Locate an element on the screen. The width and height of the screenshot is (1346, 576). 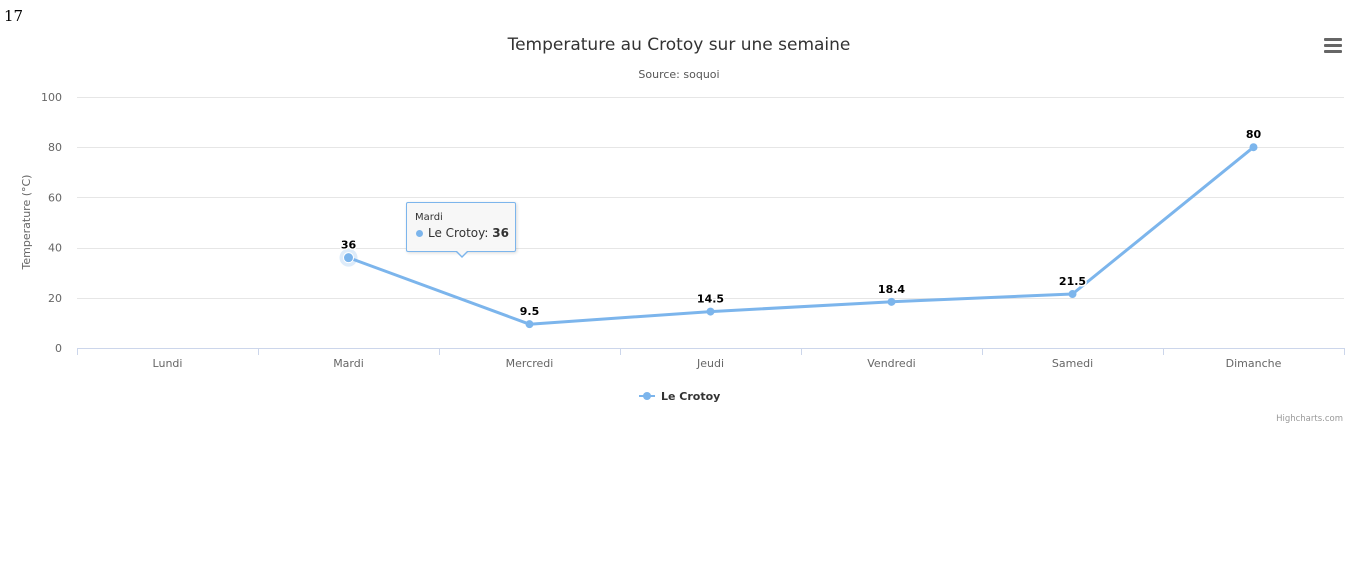
y-tick-label: 20 is located at coordinates (55, 298).